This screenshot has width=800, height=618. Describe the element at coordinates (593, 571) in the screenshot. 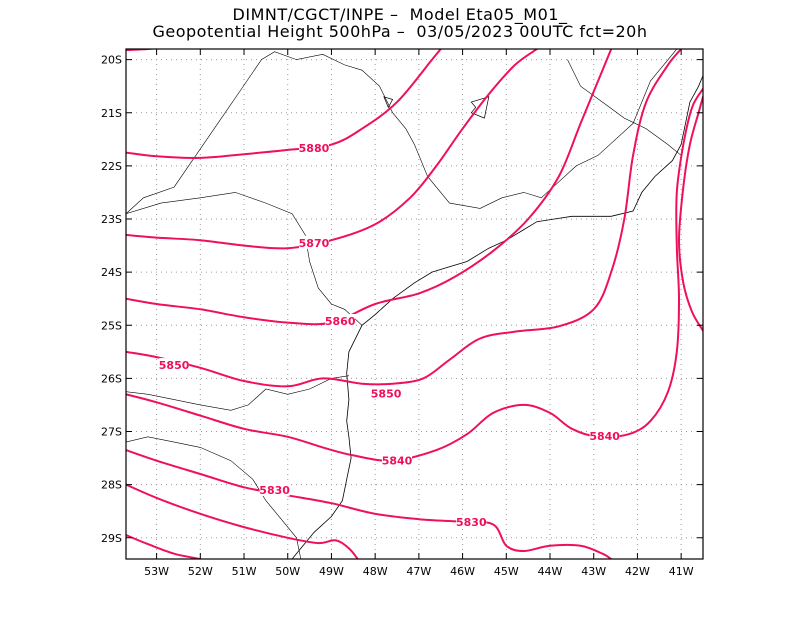

I see `x-tick-label: 43W` at that location.